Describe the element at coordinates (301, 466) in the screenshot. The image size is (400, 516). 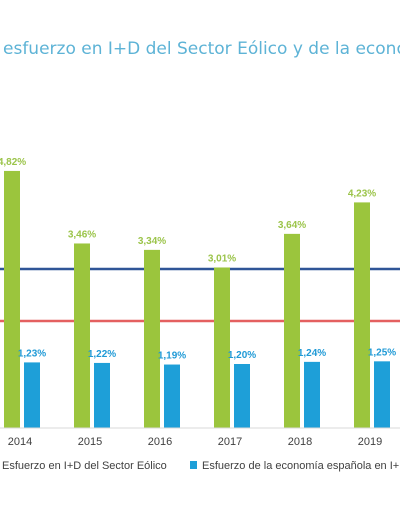
I see `legend-label-economia-espanola: Esfuerzo de la economía española en I+D` at that location.